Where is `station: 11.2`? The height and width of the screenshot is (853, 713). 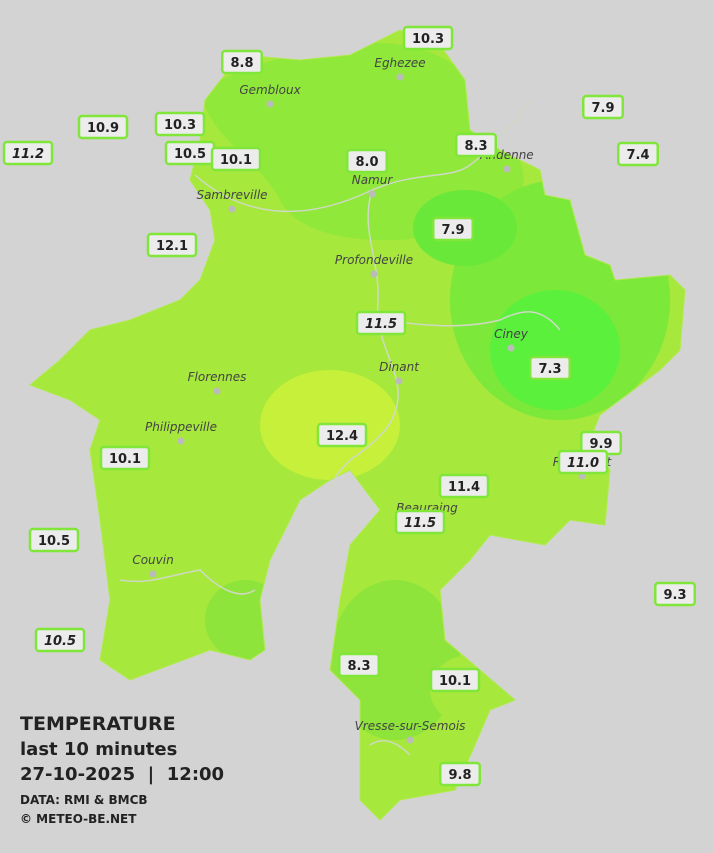
station: 11.2 is located at coordinates (28, 153).